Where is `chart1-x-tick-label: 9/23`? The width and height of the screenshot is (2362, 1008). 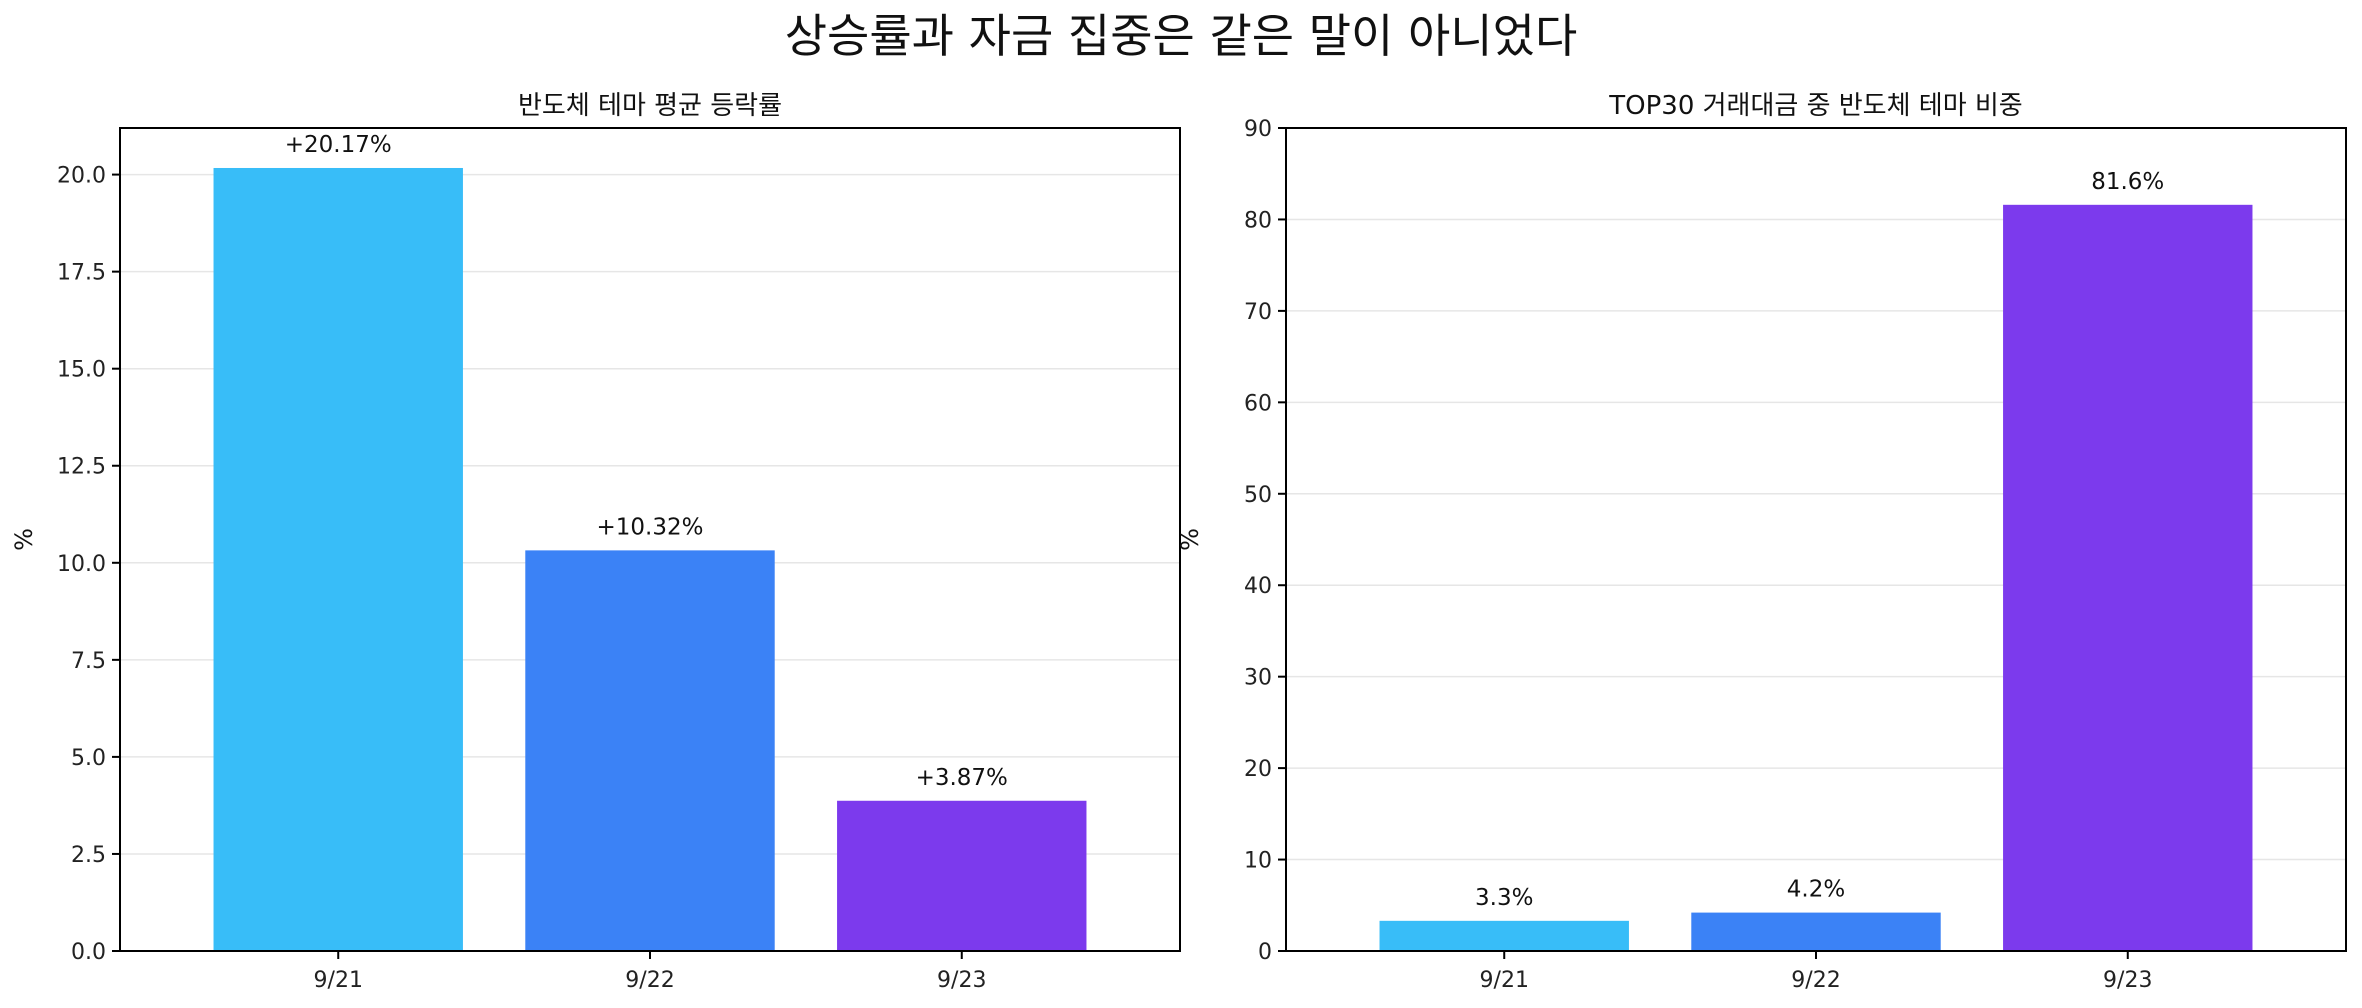
chart1-x-tick-label: 9/23 is located at coordinates (961, 980).